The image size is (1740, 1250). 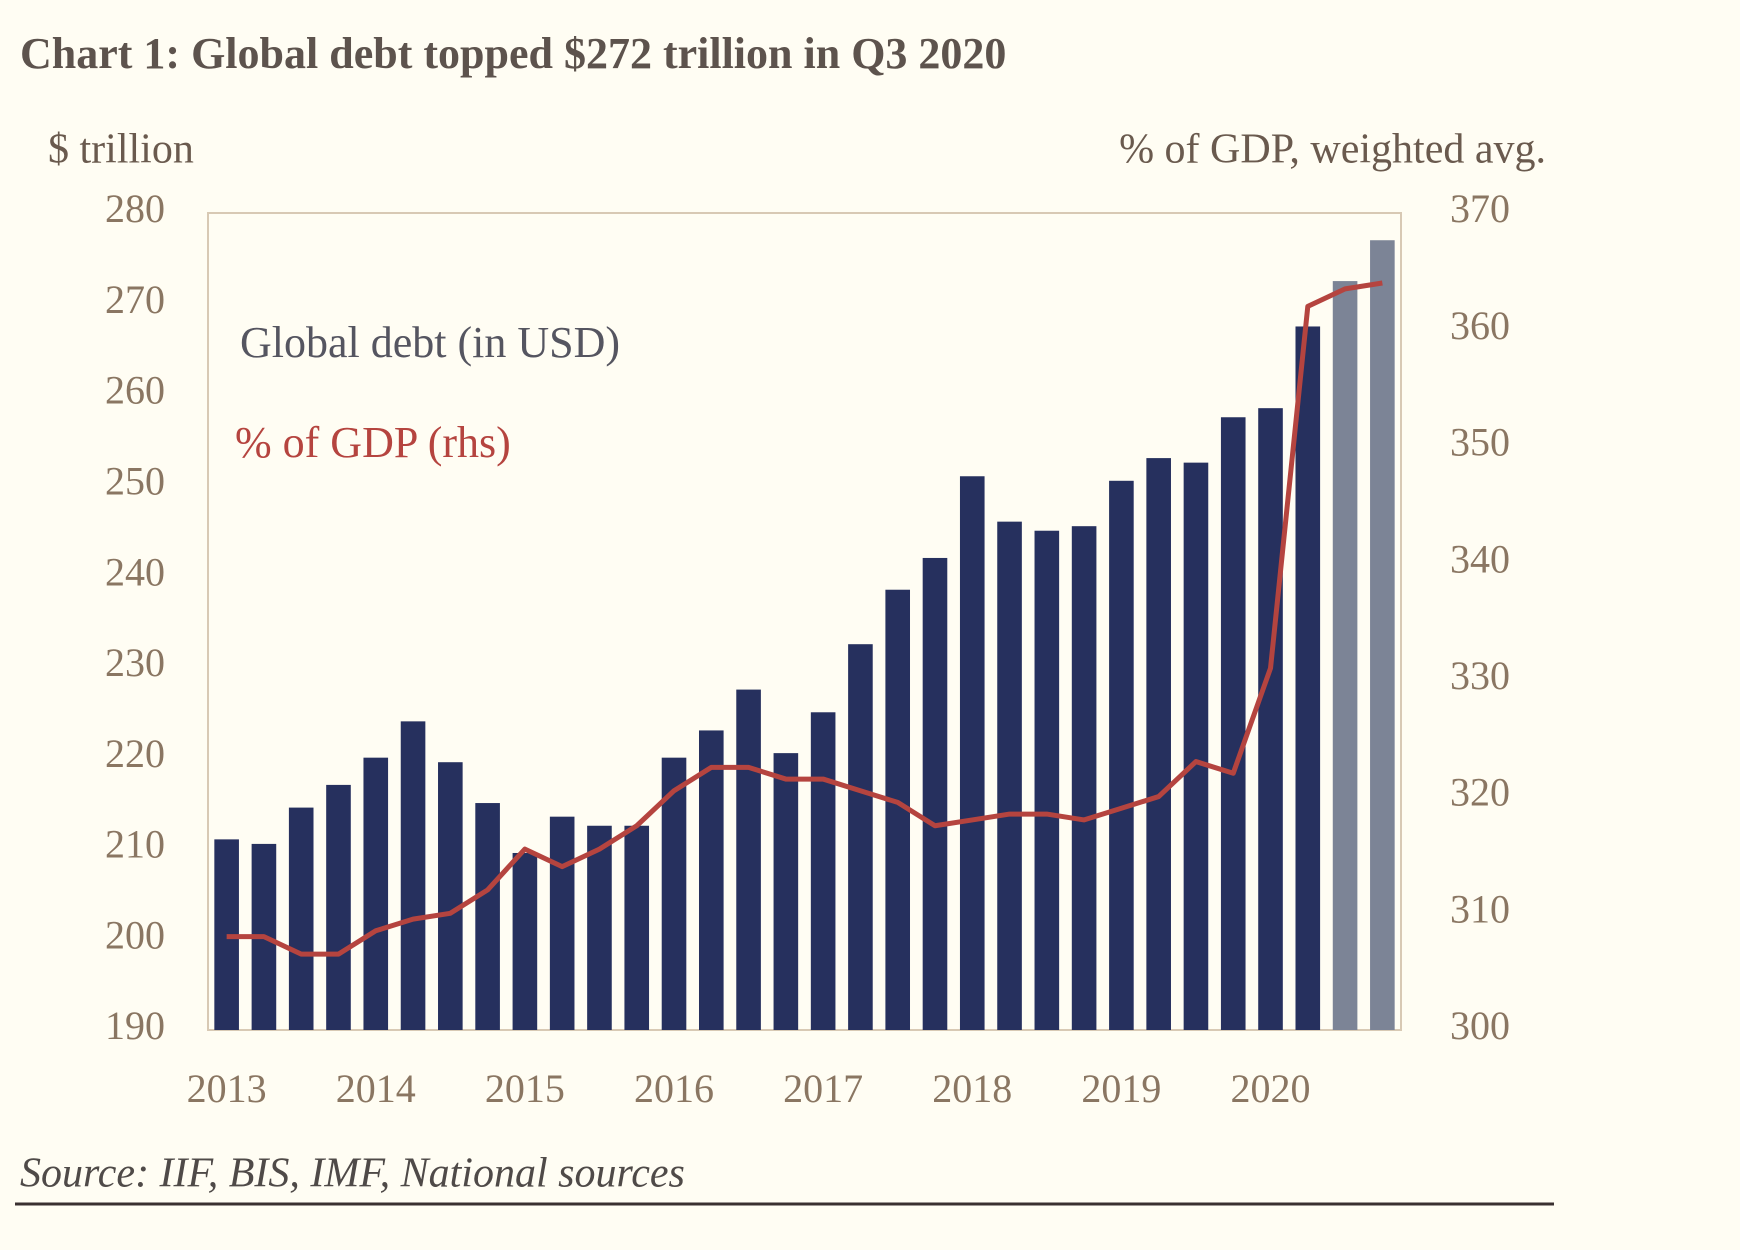 What do you see at coordinates (1480, 908) in the screenshot?
I see `y2-tick-label: 310` at bounding box center [1480, 908].